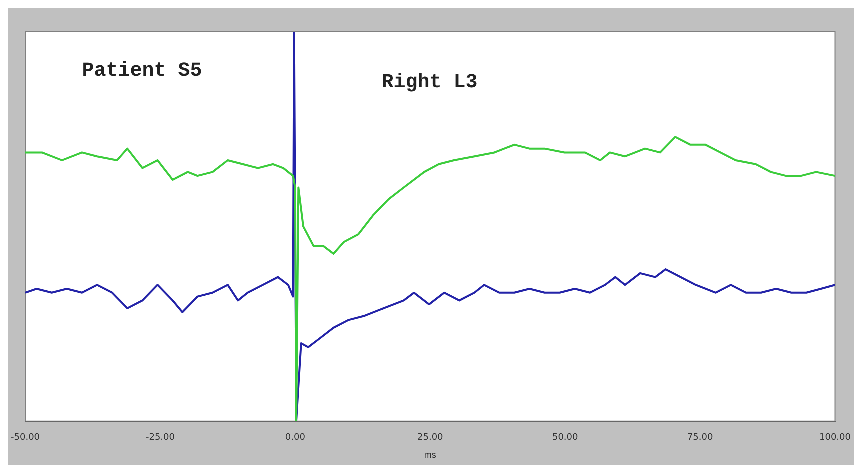  I want to click on x-tick-label: 0.00, so click(295, 438).